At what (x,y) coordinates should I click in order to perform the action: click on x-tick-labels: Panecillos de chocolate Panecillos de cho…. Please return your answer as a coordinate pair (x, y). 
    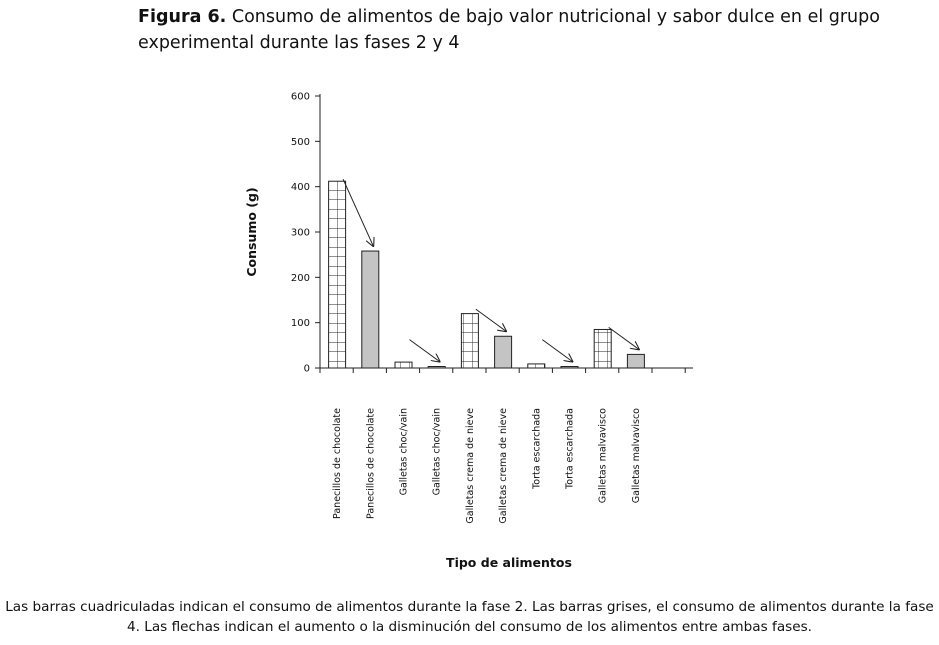
    Looking at the image, I should click on (487, 466).